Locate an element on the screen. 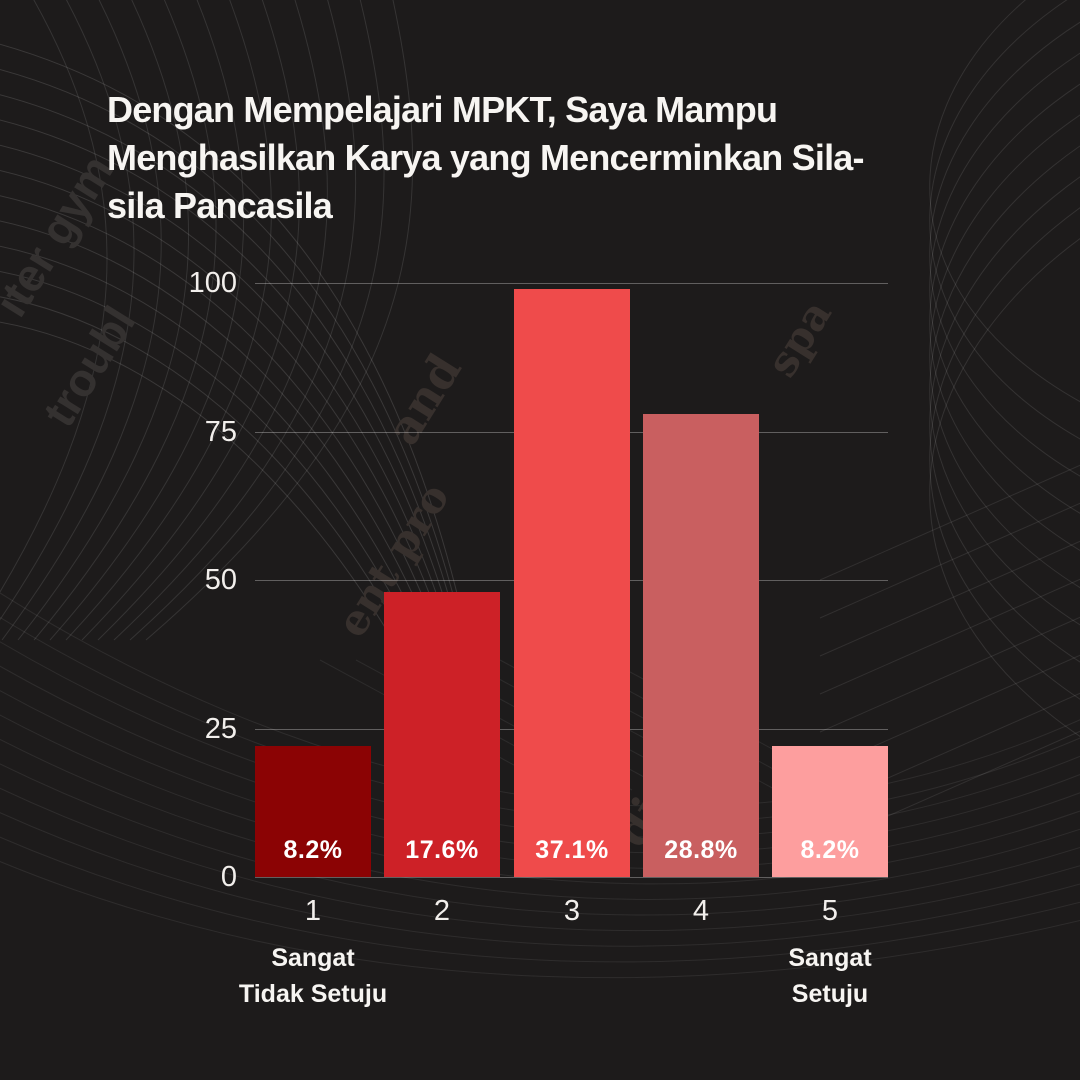  x-axis-tick-label: 2 is located at coordinates (442, 911).